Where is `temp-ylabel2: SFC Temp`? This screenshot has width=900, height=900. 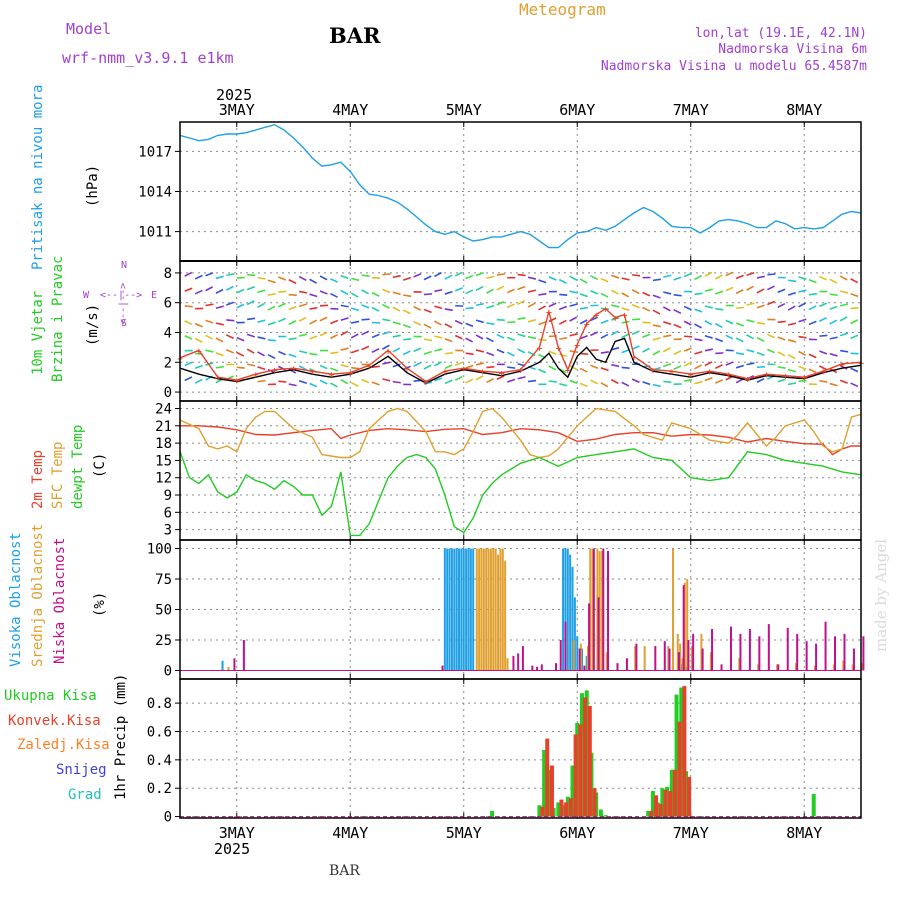
temp-ylabel2: SFC Temp is located at coordinates (58, 475).